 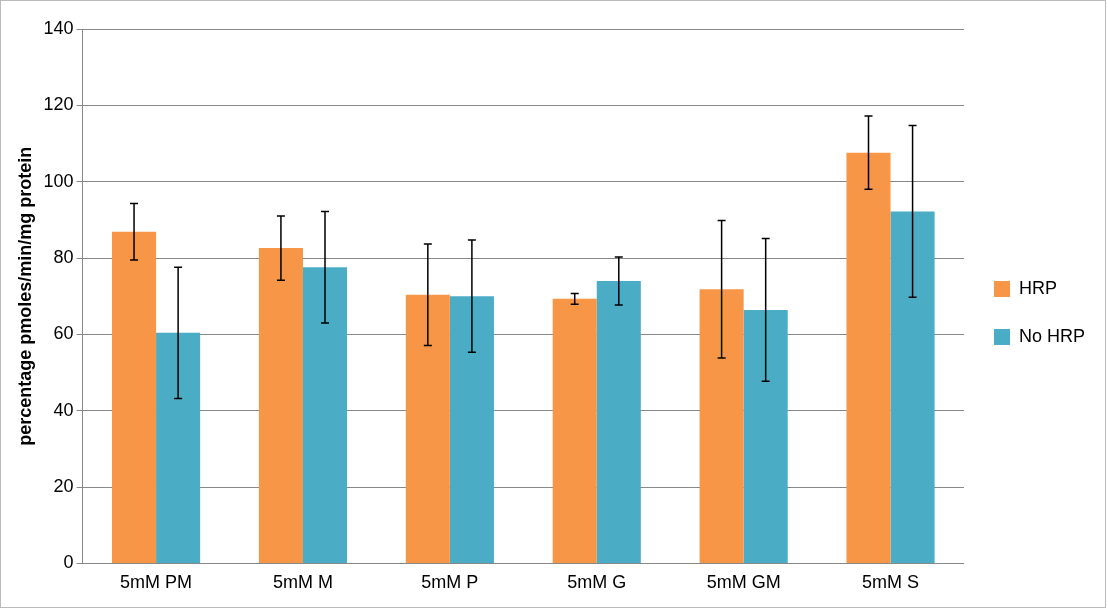 I want to click on y-tick-label: 140, so click(x=58, y=27).